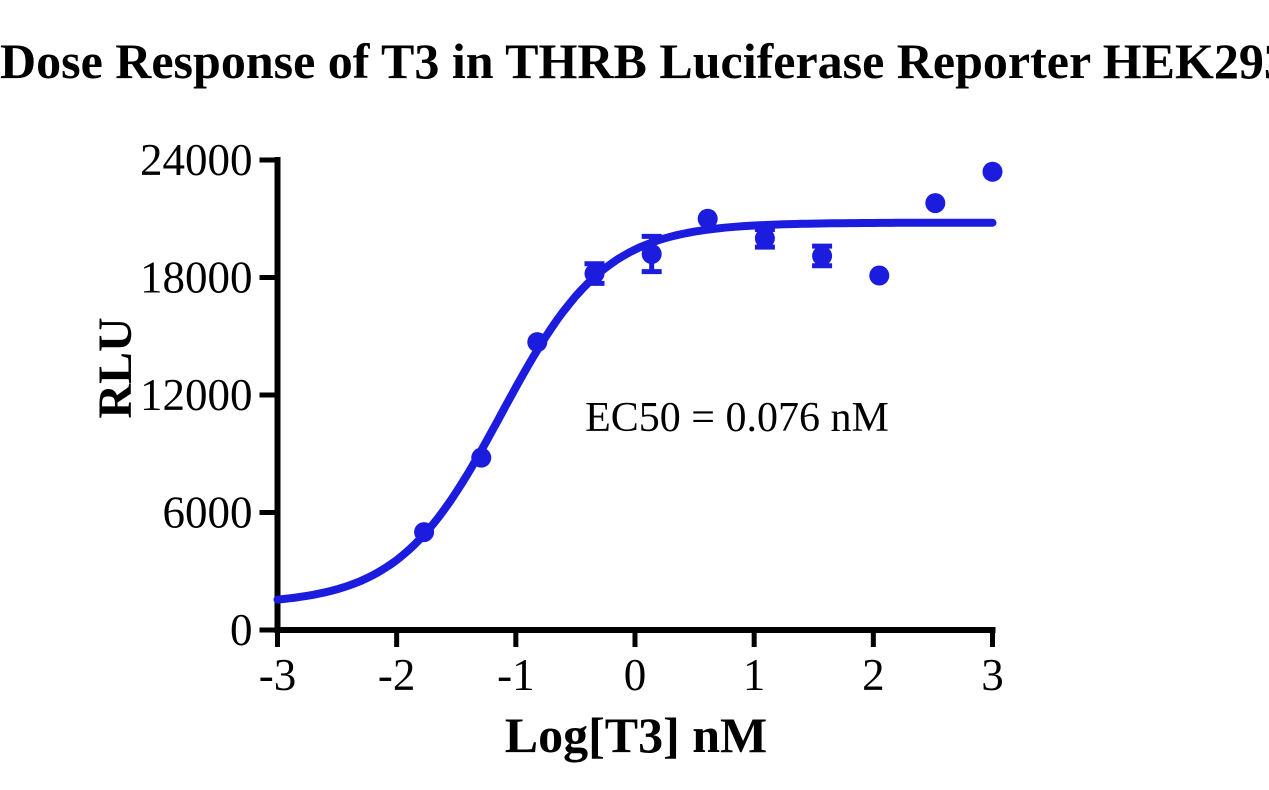  Describe the element at coordinates (737, 418) in the screenshot. I see `ec50-annotation: EC50 = 0.076 nM` at that location.